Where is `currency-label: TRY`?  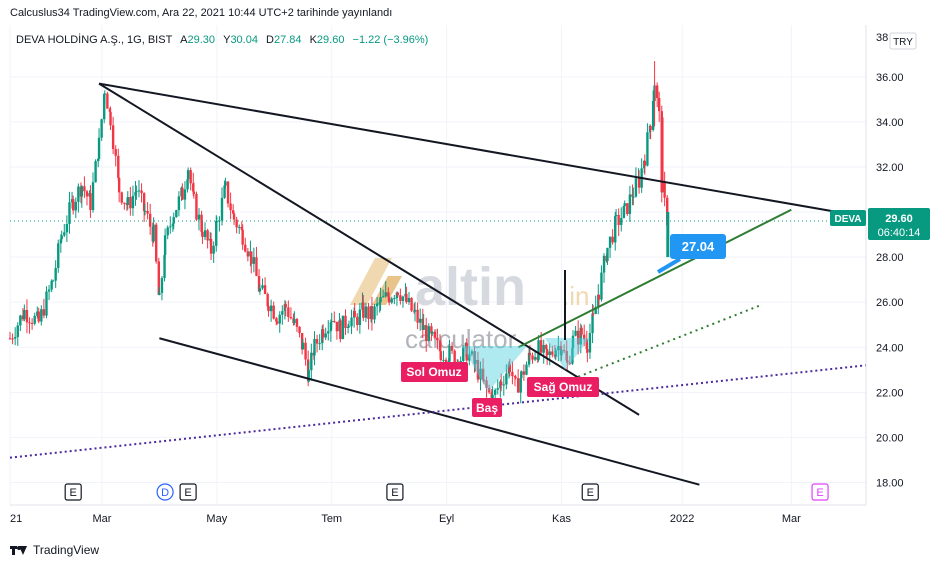 currency-label: TRY is located at coordinates (903, 42).